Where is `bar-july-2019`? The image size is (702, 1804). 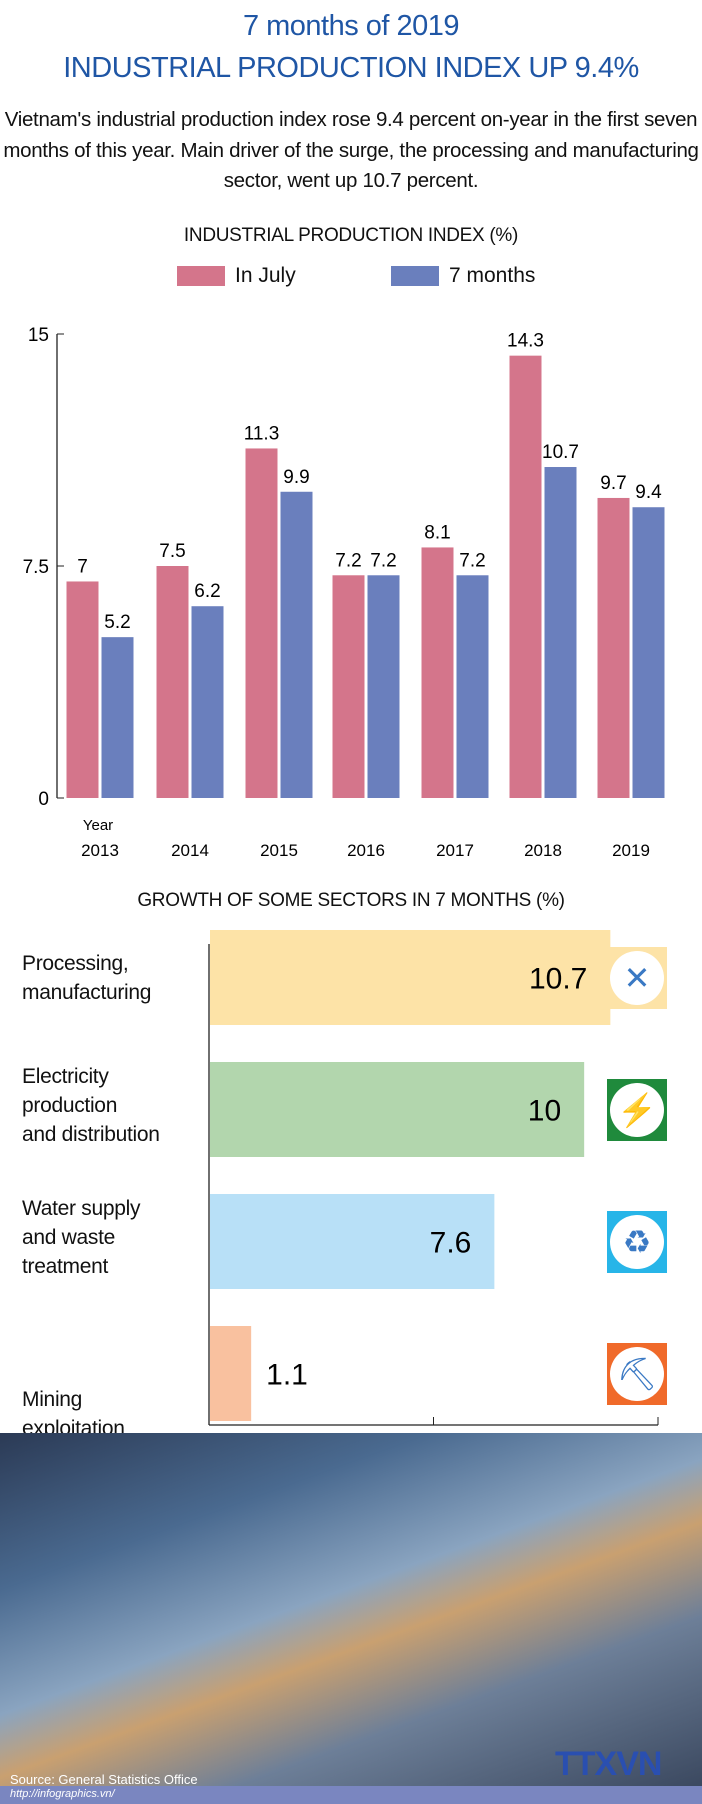 bar-july-2019 is located at coordinates (613, 647).